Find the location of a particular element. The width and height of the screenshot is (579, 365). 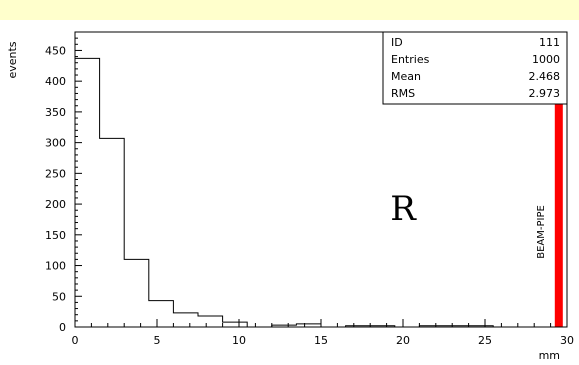

stats-label-id: ID is located at coordinates (397, 42).